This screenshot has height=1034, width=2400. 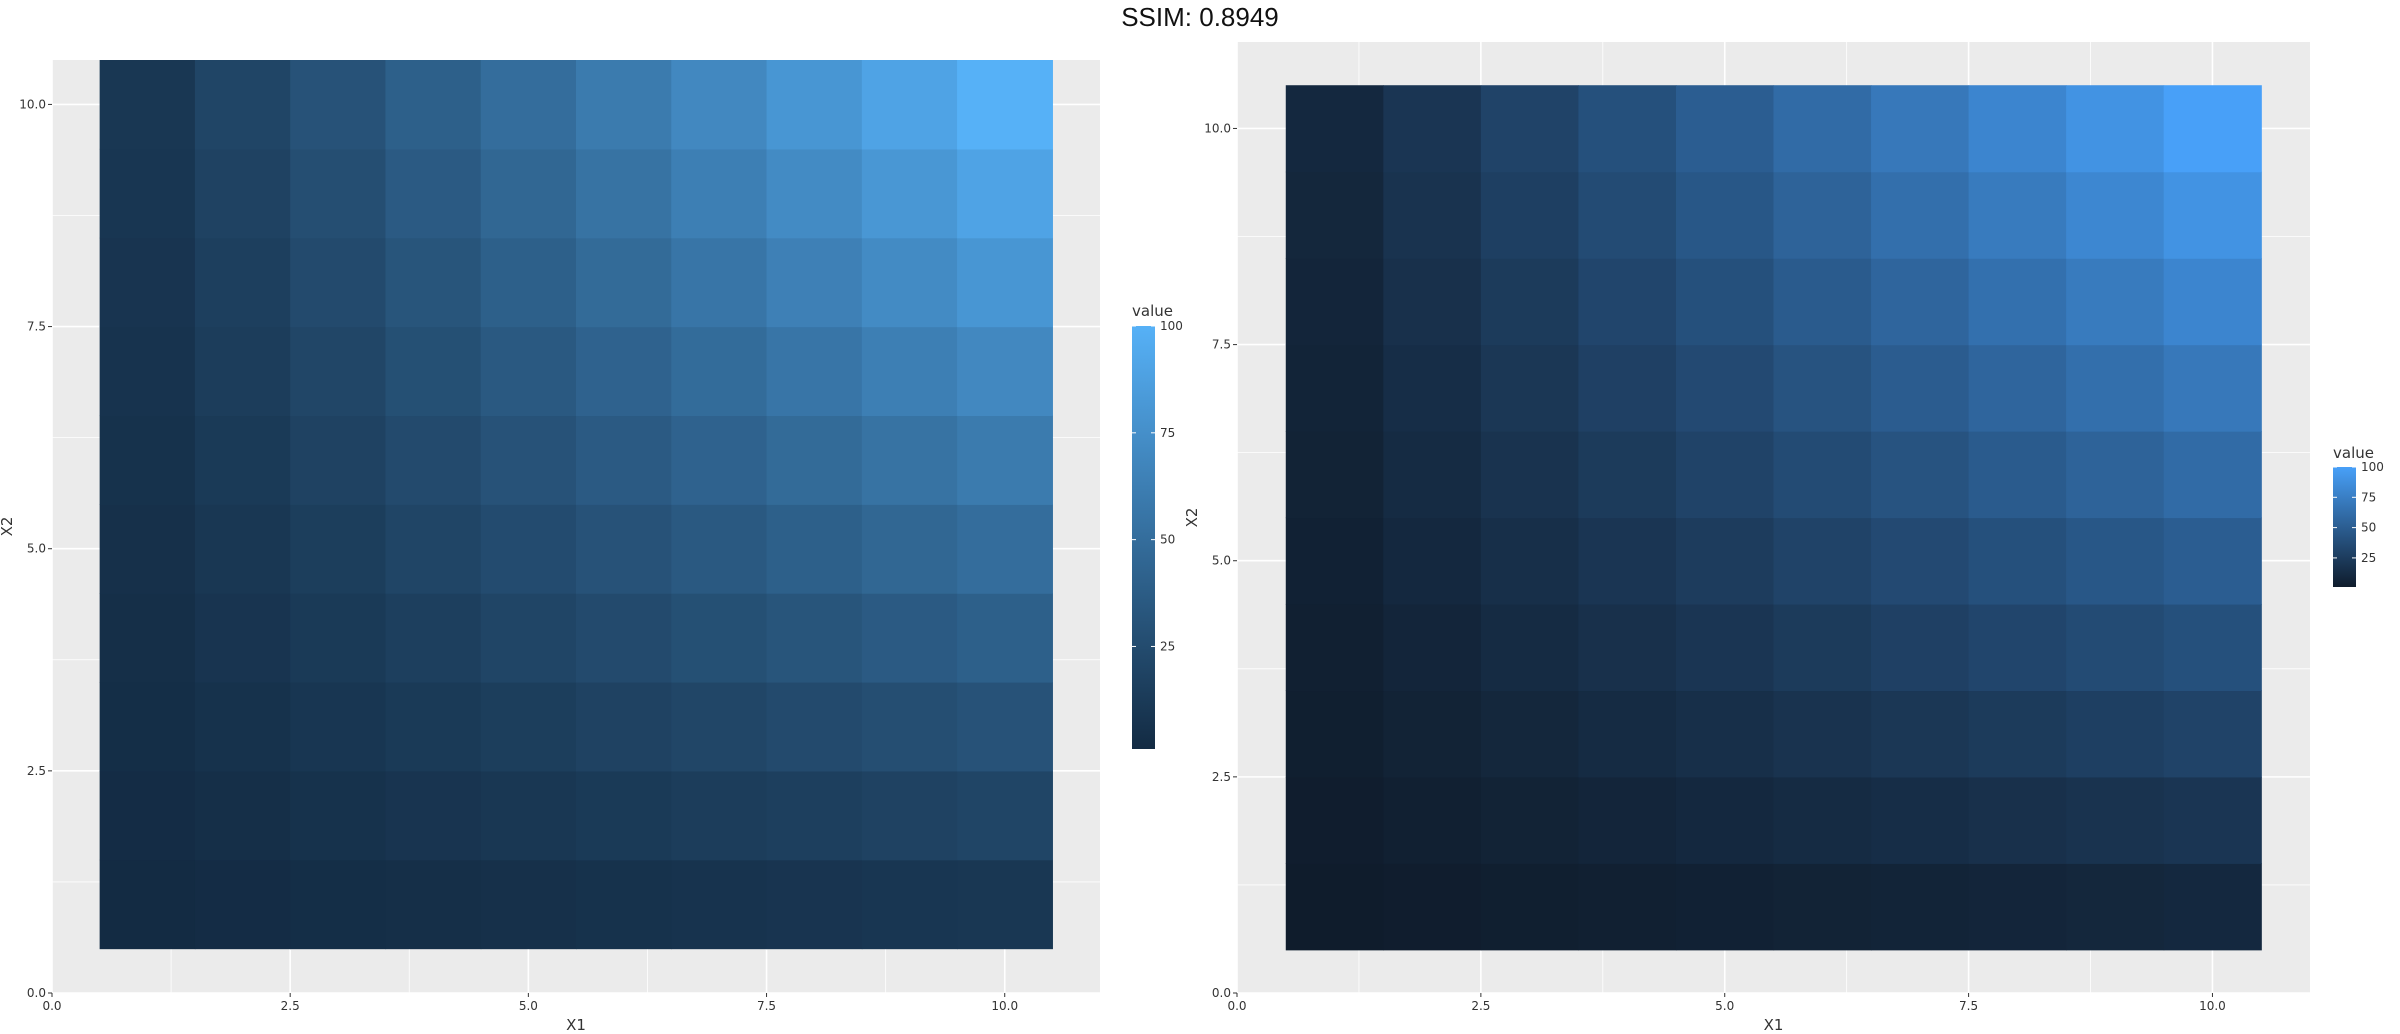 What do you see at coordinates (36, 993) in the screenshot?
I see `y-tick-label: 0.0` at bounding box center [36, 993].